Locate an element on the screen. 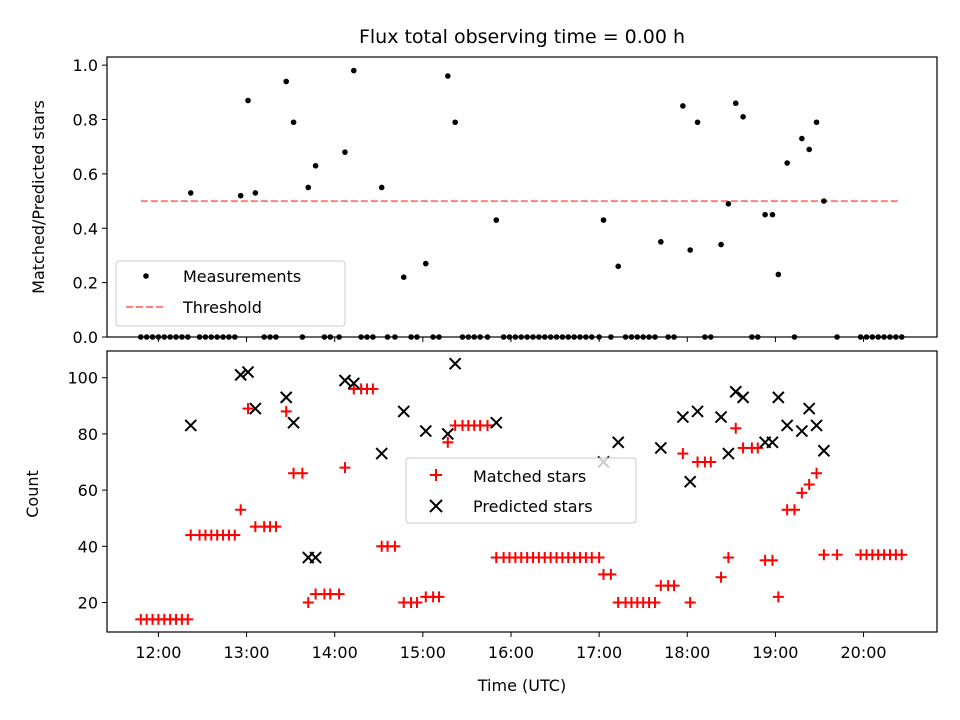  top-y-axis-label: Matched/Predicted stars is located at coordinates (38, 197).